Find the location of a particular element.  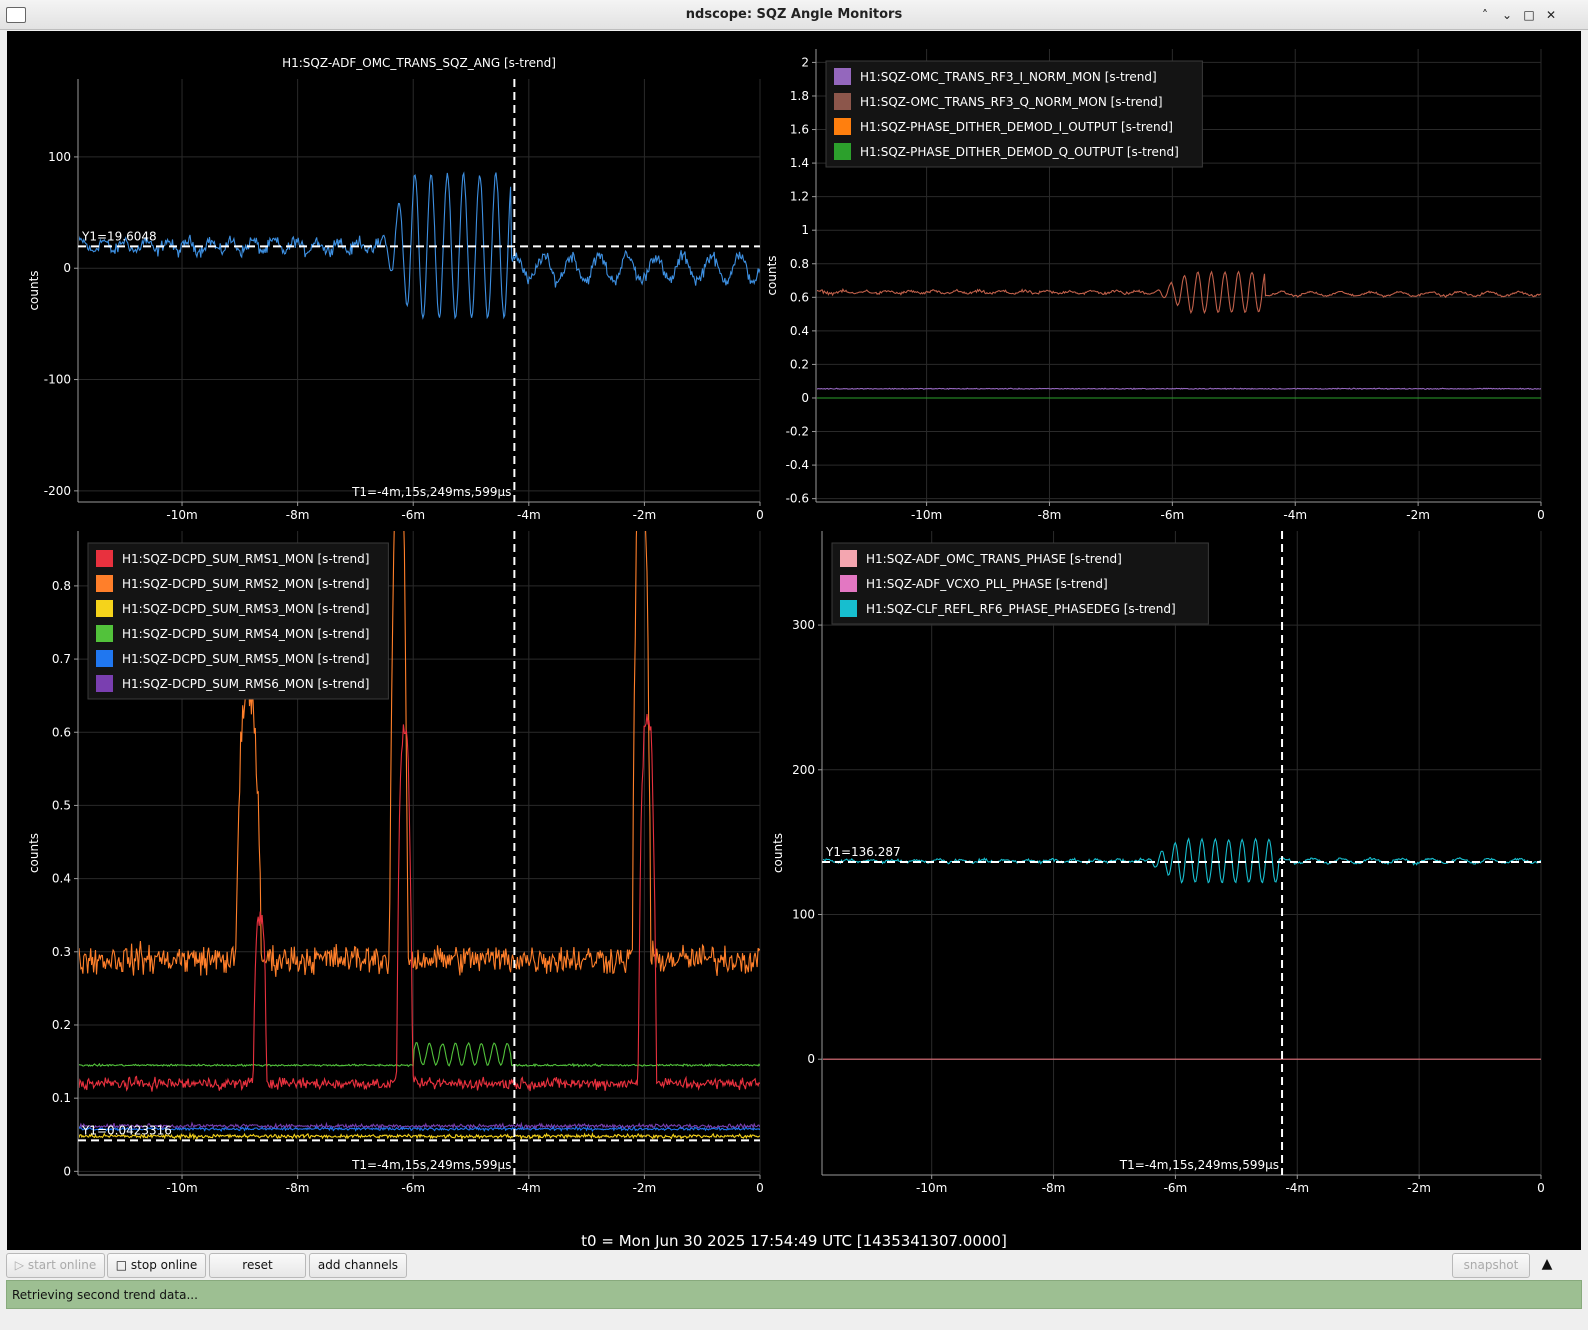

y-tick-label: 1.8 is located at coordinates (799, 96).